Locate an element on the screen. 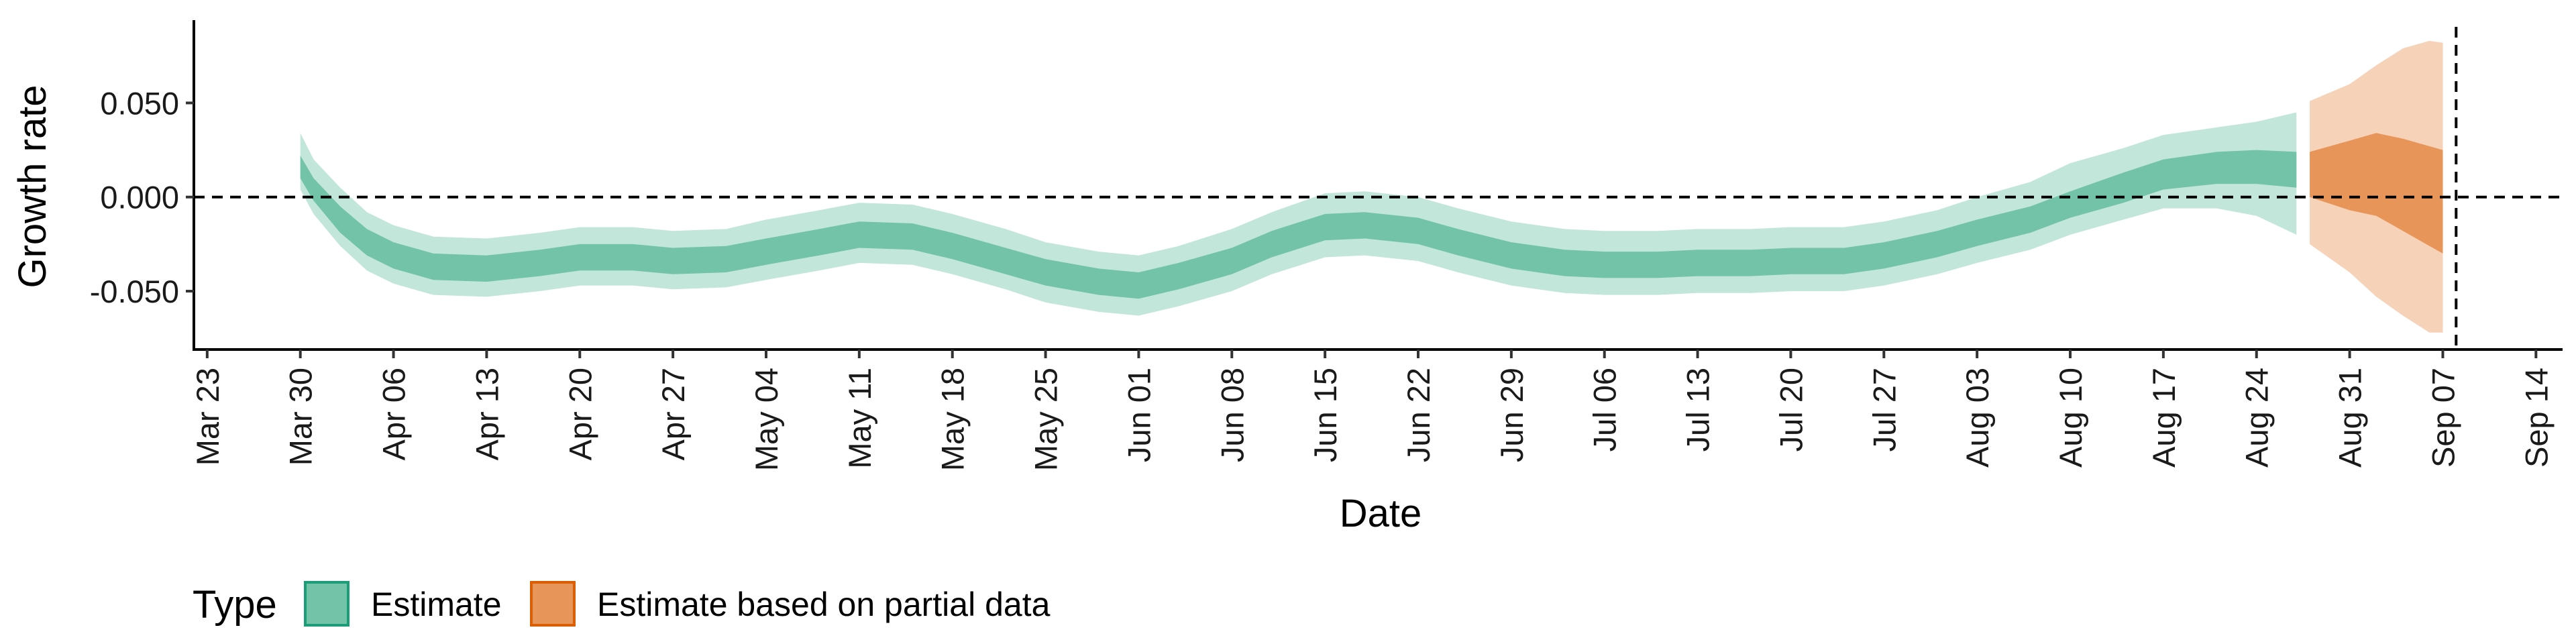 Image resolution: width=2576 pixels, height=644 pixels. legend-label-partial: Estimate based on partial data is located at coordinates (824, 604).